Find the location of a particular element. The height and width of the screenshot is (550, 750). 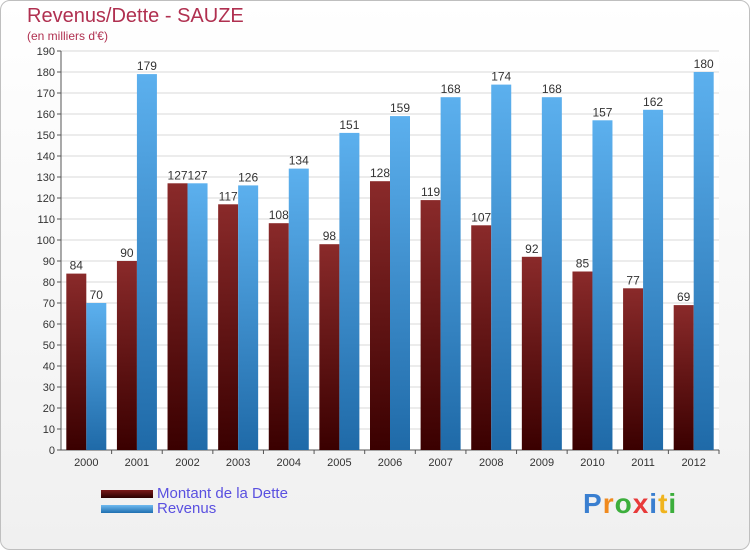

label-dette: 108 is located at coordinates (279, 215).